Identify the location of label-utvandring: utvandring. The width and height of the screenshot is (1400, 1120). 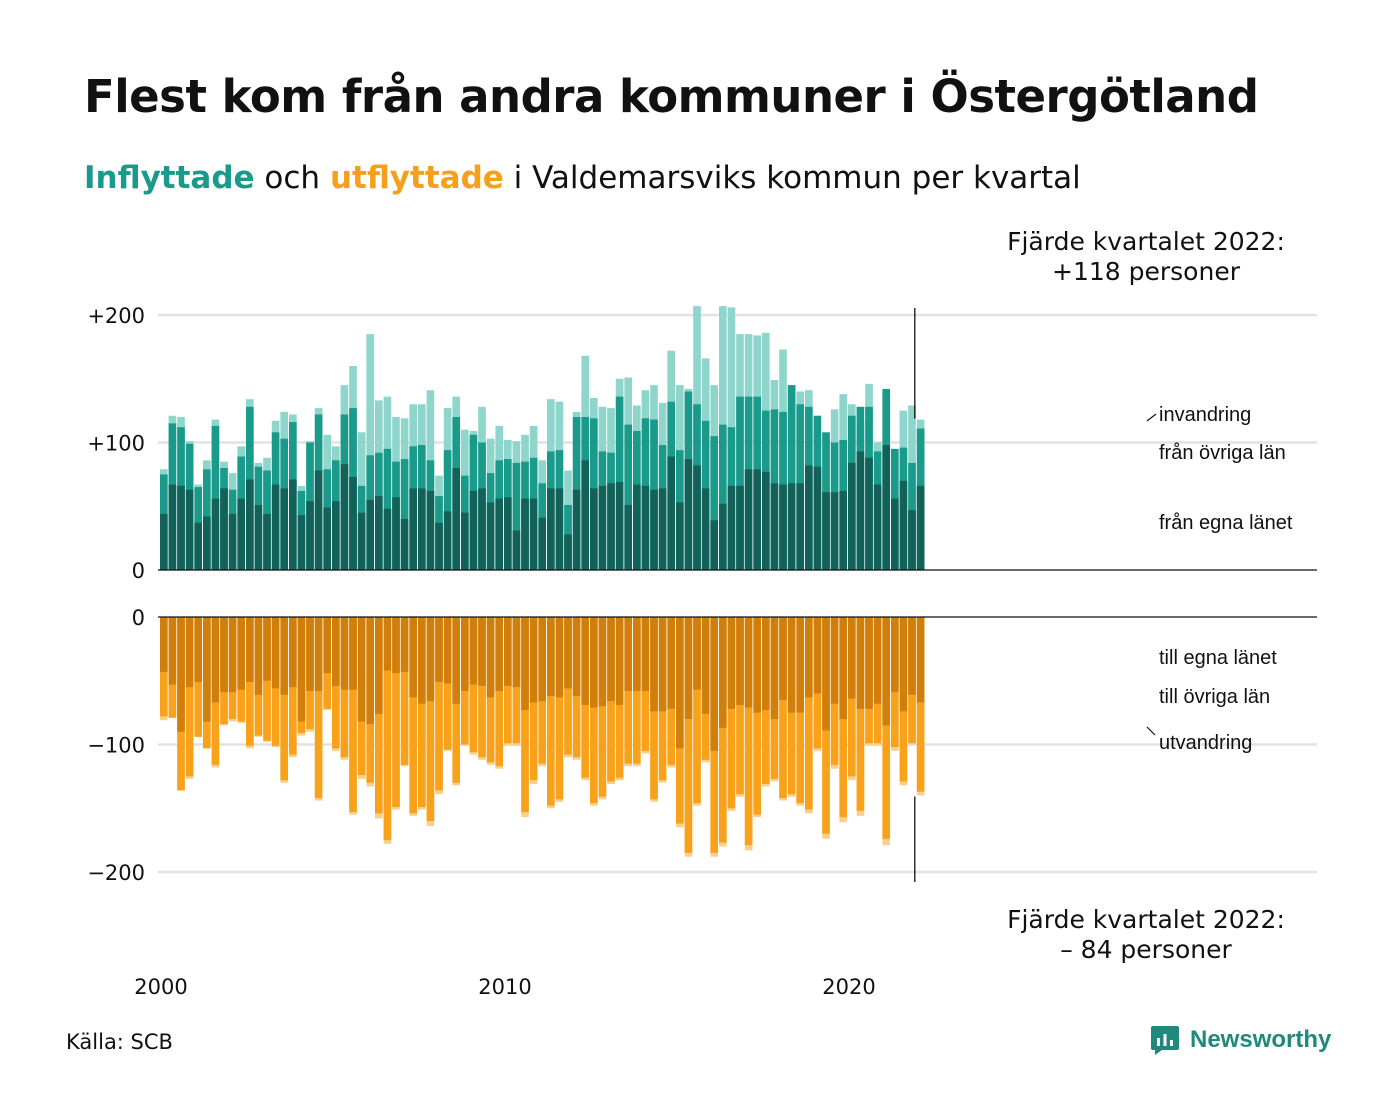
(1205, 743).